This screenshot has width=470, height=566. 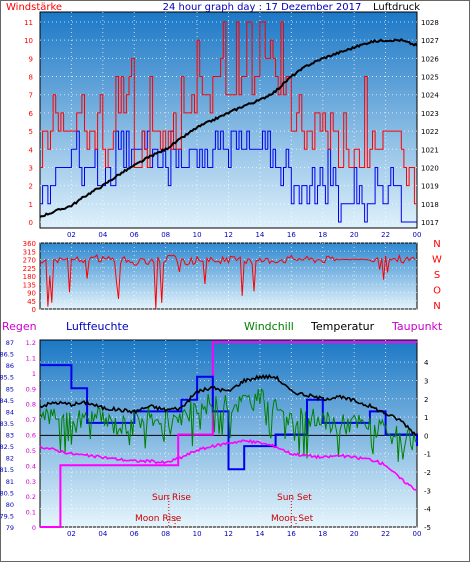 I want to click on rain-tick-label: 1.1, so click(x=31, y=358).